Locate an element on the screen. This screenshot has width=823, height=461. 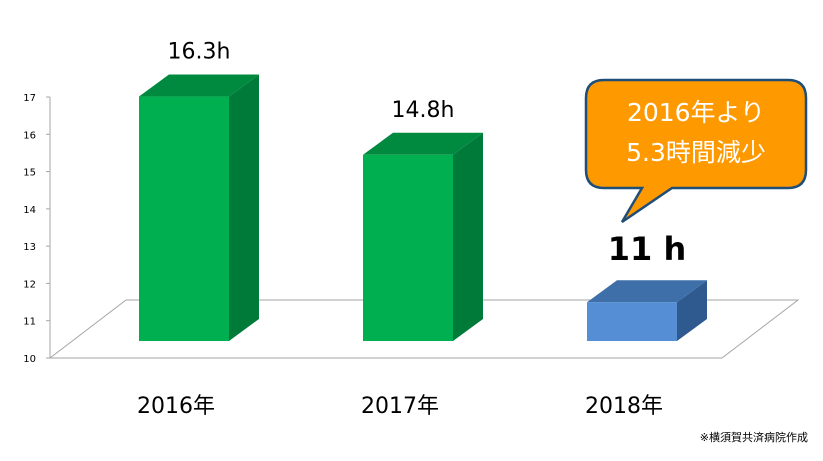
x-axis: 2016年 2017年 2018年 is located at coordinates (400, 406).